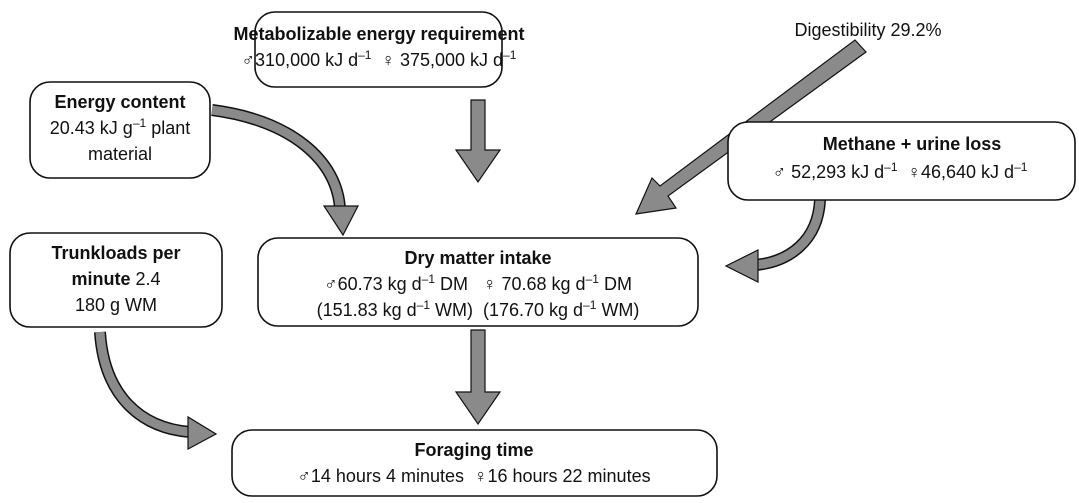  Describe the element at coordinates (473, 476) in the screenshot. I see `node-text: ♂14 hours 4 minutes ♀16 hours 22 minutes` at that location.